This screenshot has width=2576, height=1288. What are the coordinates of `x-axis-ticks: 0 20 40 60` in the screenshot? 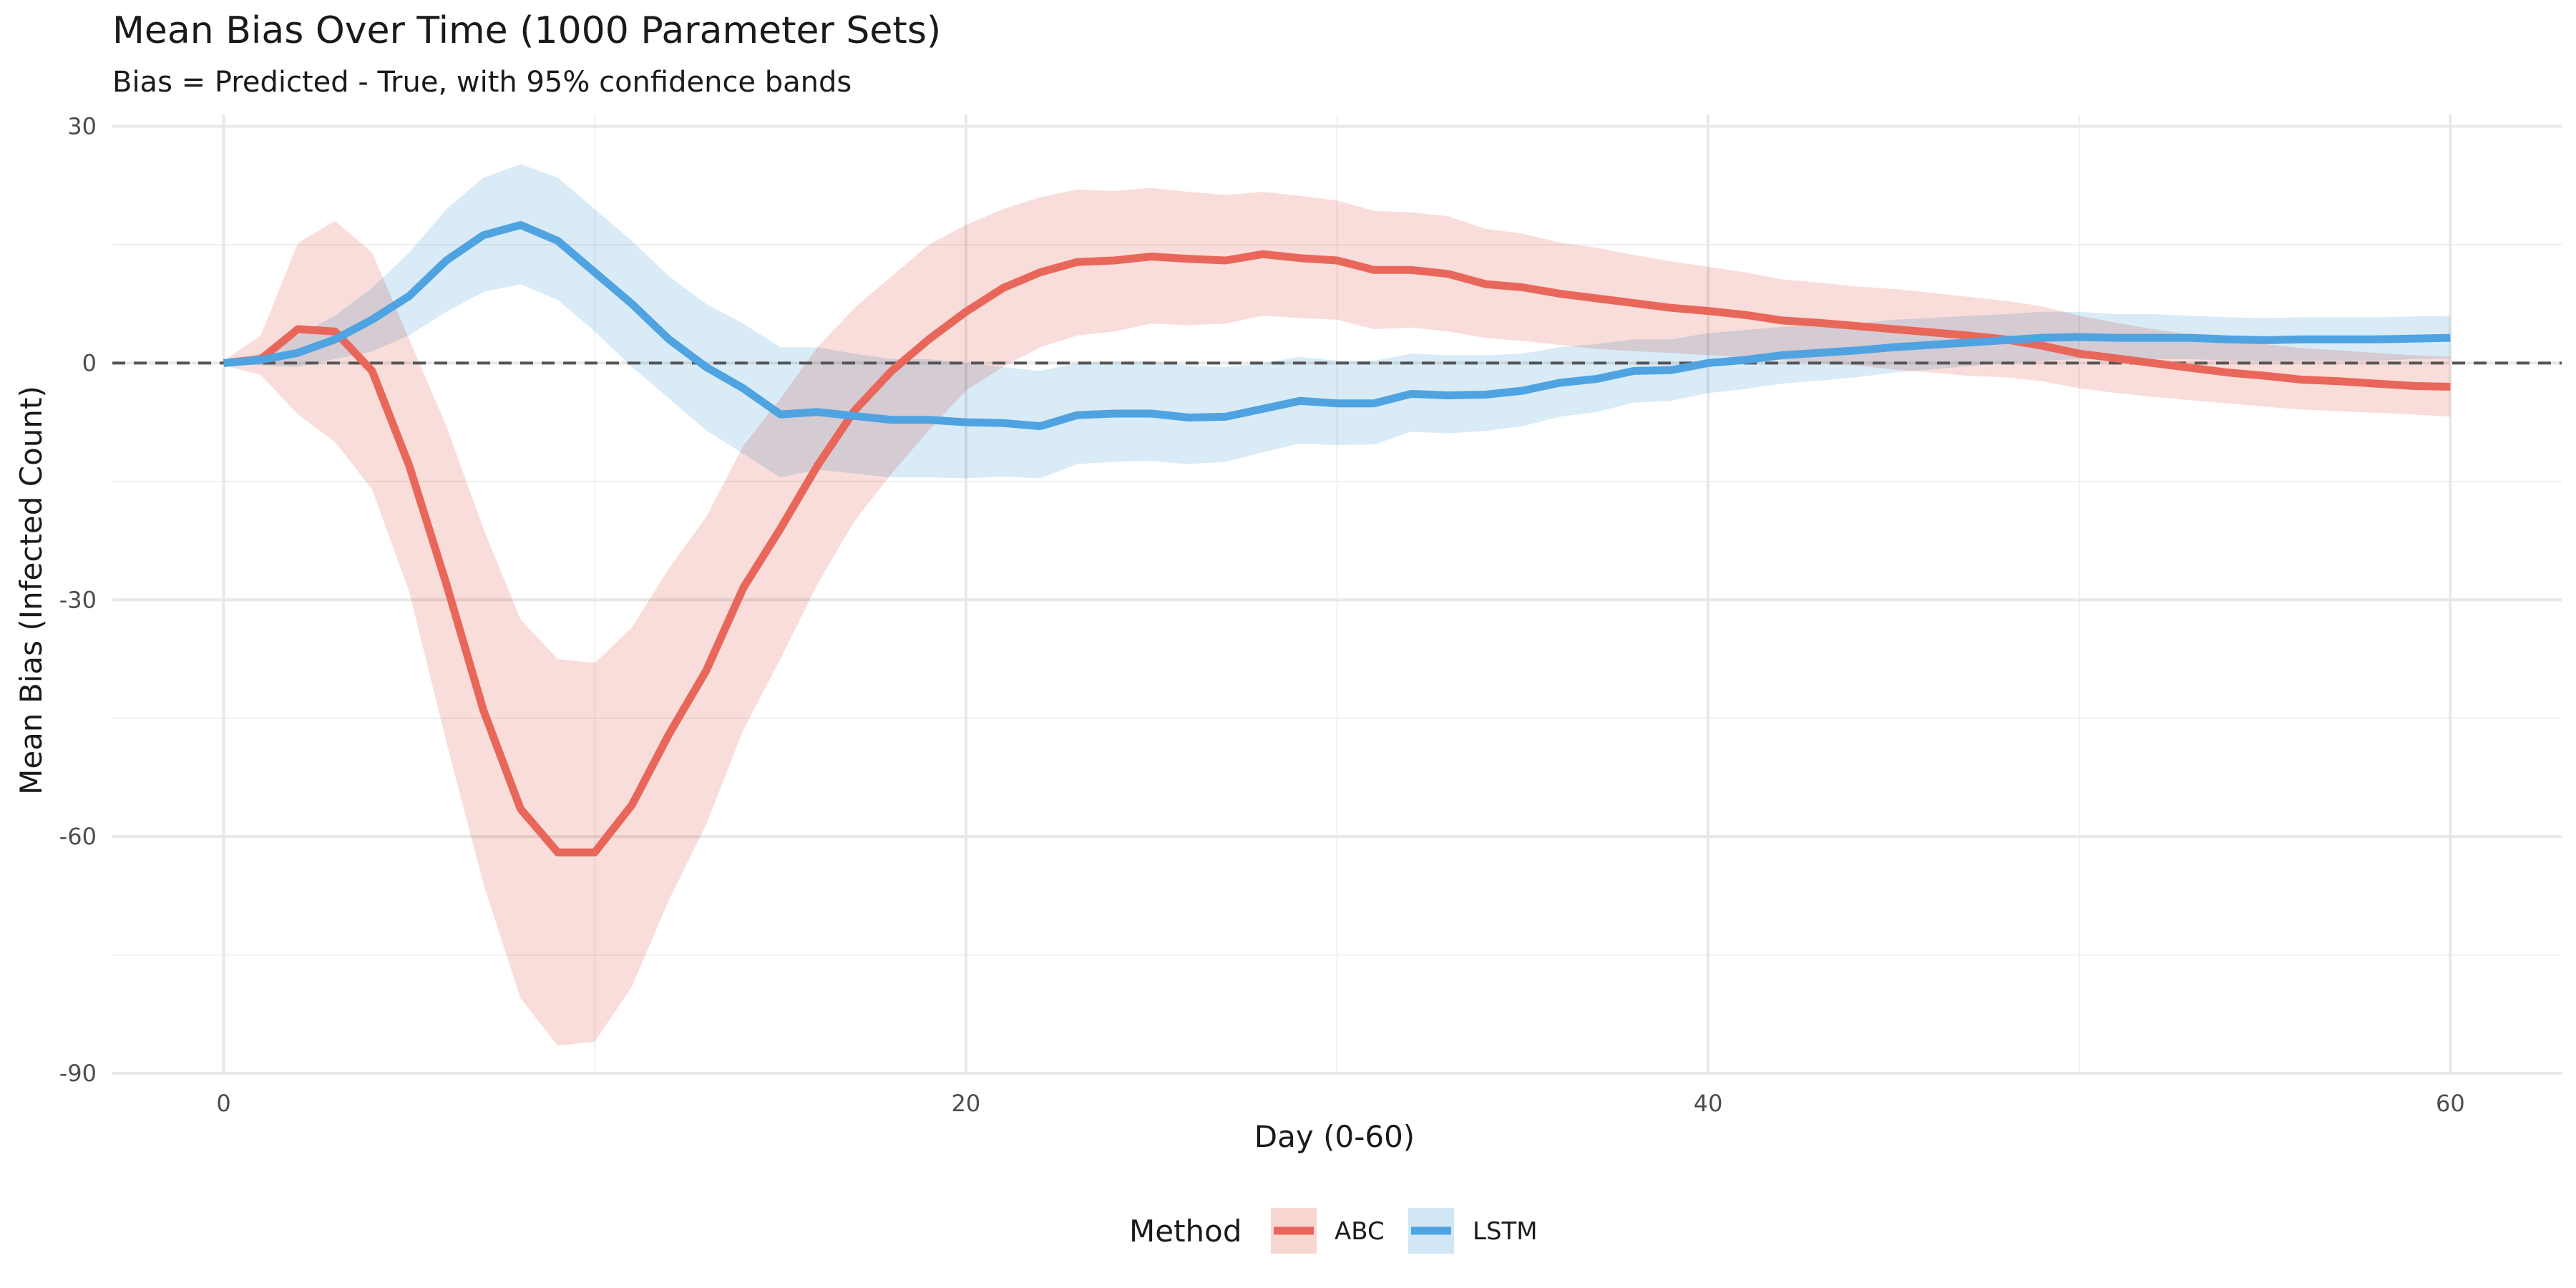 It's located at (1340, 1103).